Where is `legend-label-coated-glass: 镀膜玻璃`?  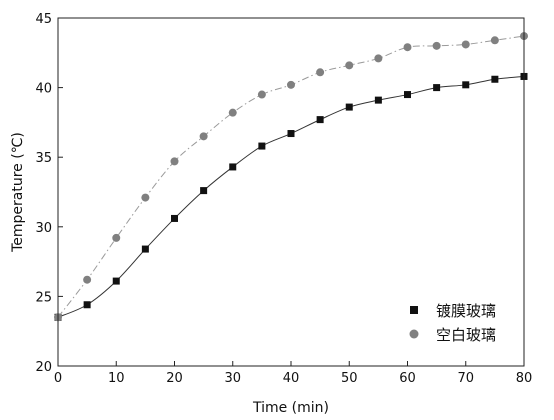 legend-label-coated-glass: 镀膜玻璃 is located at coordinates (466, 311).